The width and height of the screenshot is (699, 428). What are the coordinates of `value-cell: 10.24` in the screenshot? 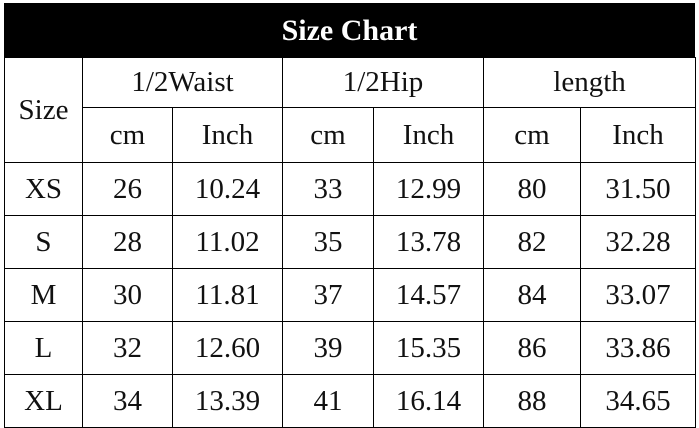 It's located at (227, 189).